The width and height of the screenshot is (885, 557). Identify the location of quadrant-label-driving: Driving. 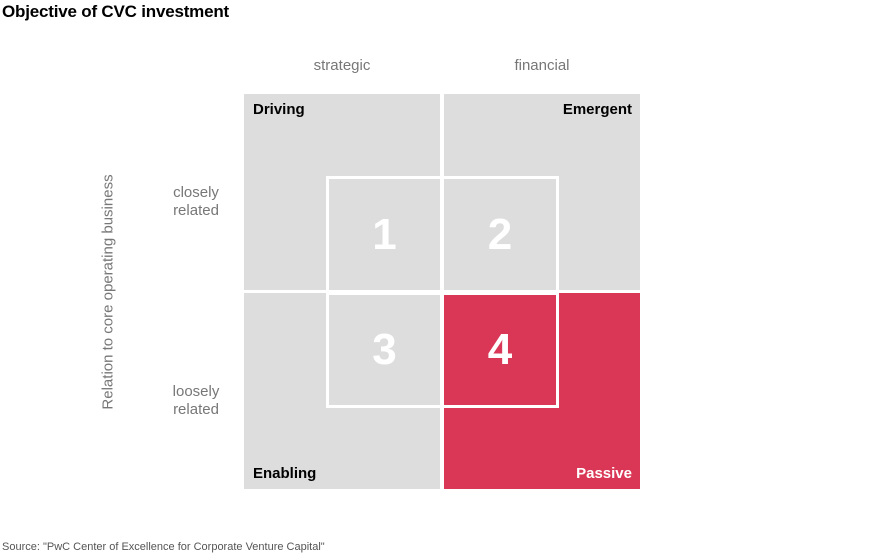
(279, 109).